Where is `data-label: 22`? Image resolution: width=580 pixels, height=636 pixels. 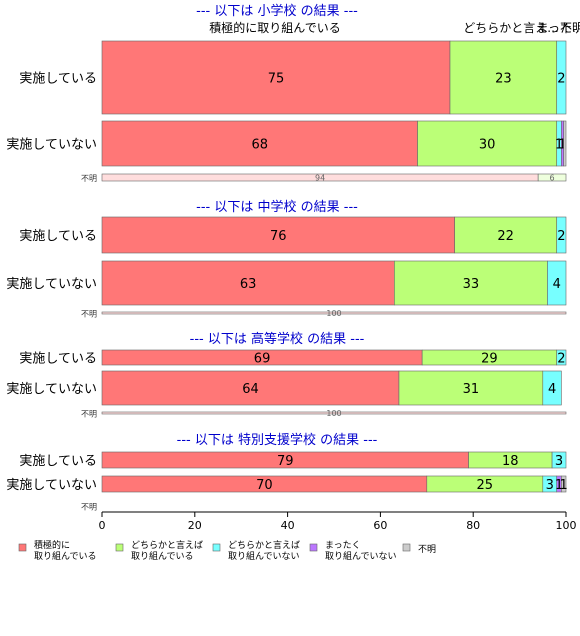
data-label: 22 is located at coordinates (505, 236).